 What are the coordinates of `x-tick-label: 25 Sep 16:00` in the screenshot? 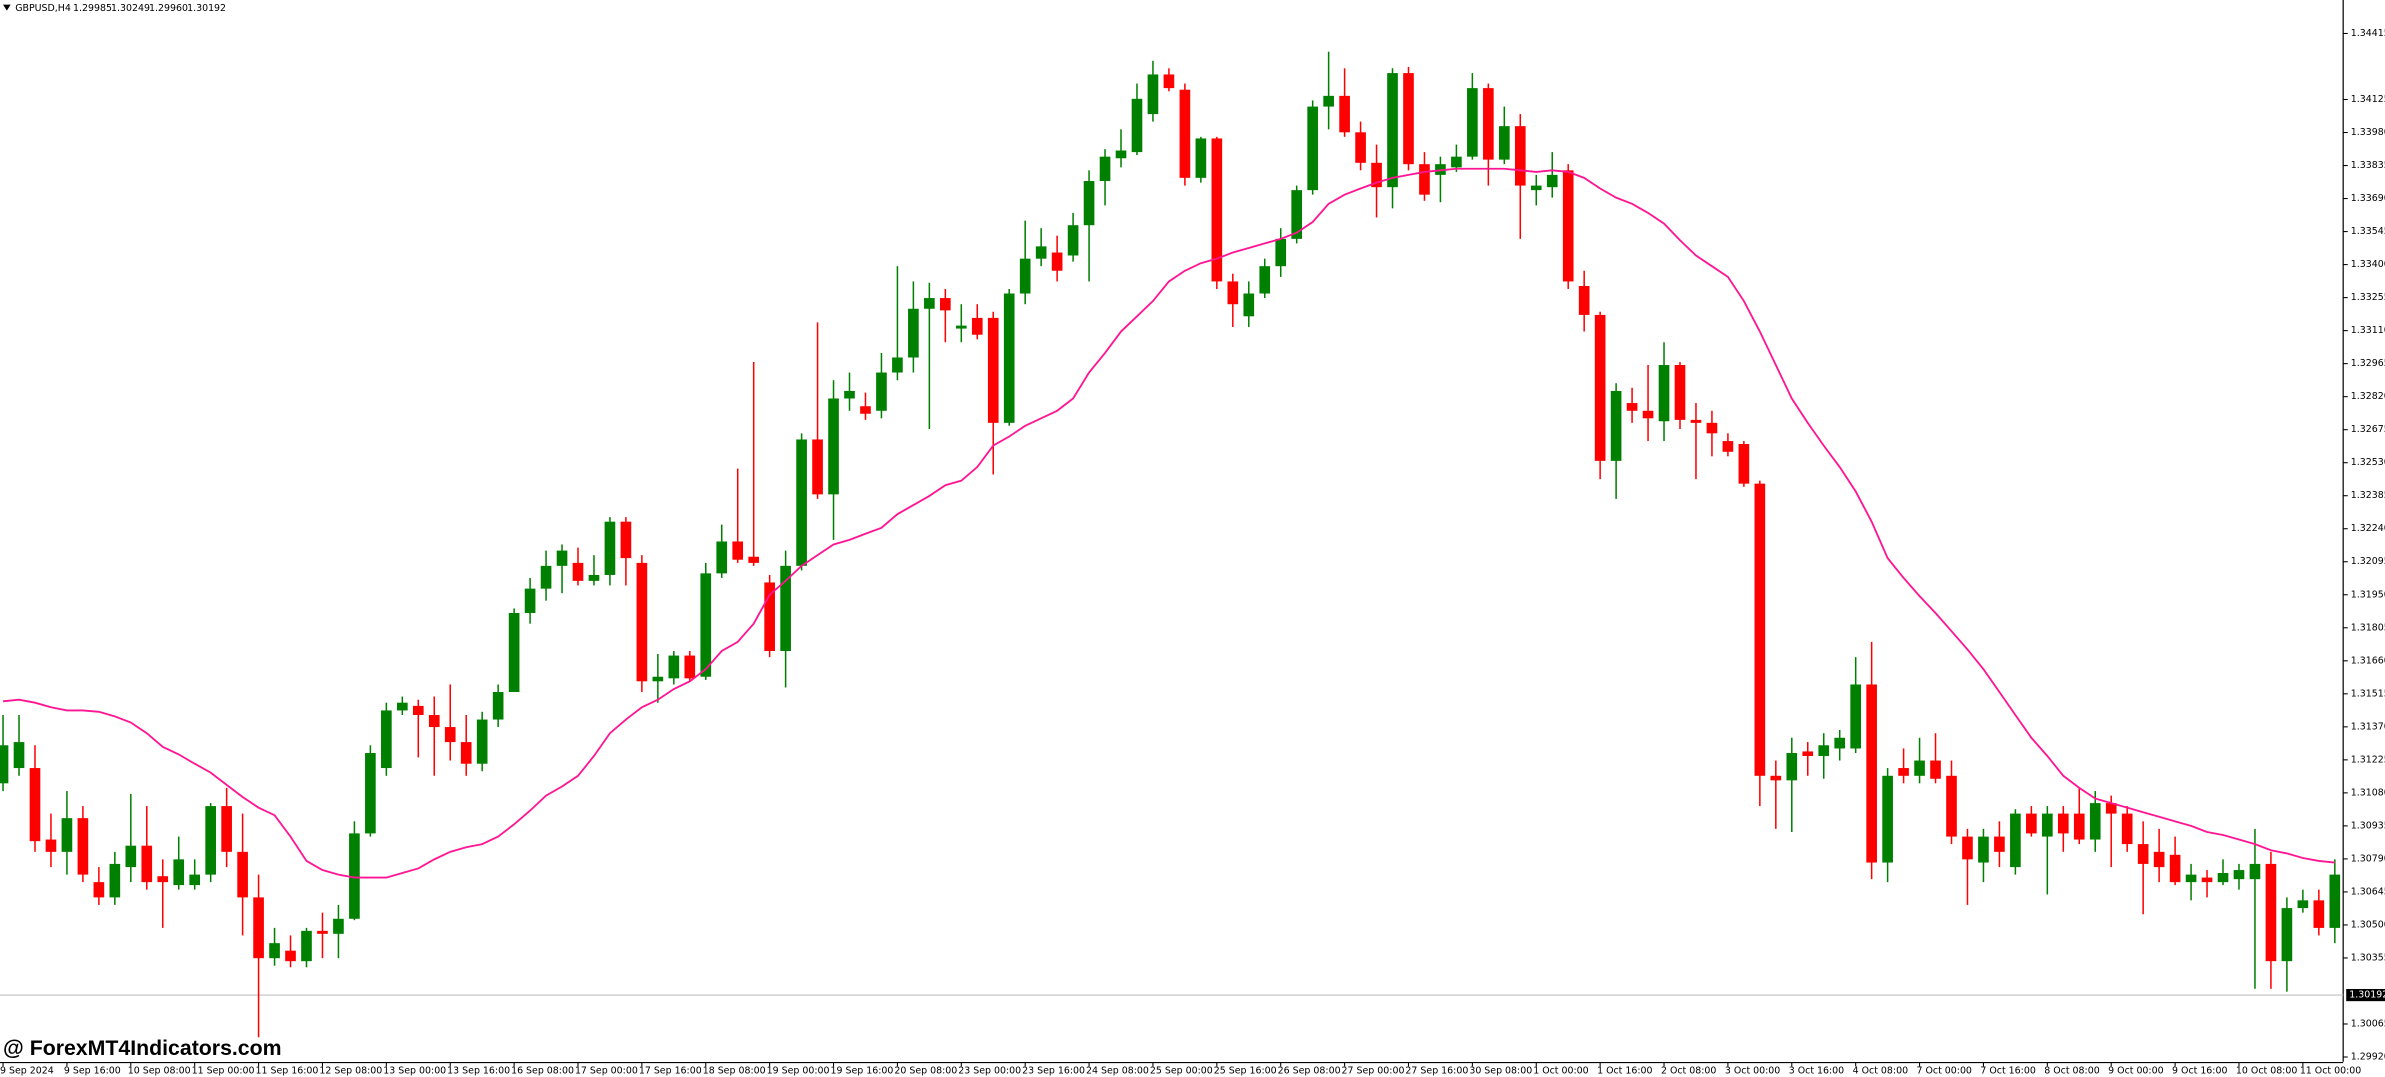 It's located at (1245, 1070).